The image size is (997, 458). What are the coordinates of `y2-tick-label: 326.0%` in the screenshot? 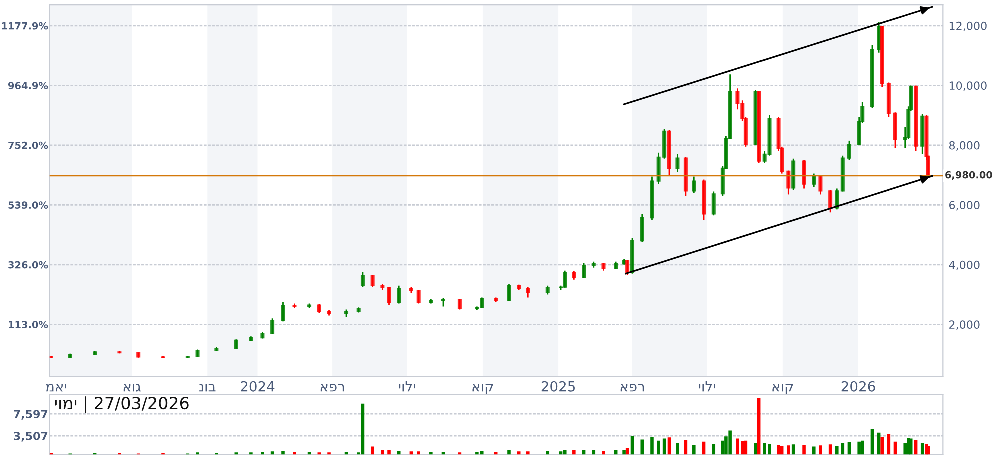 It's located at (28, 265).